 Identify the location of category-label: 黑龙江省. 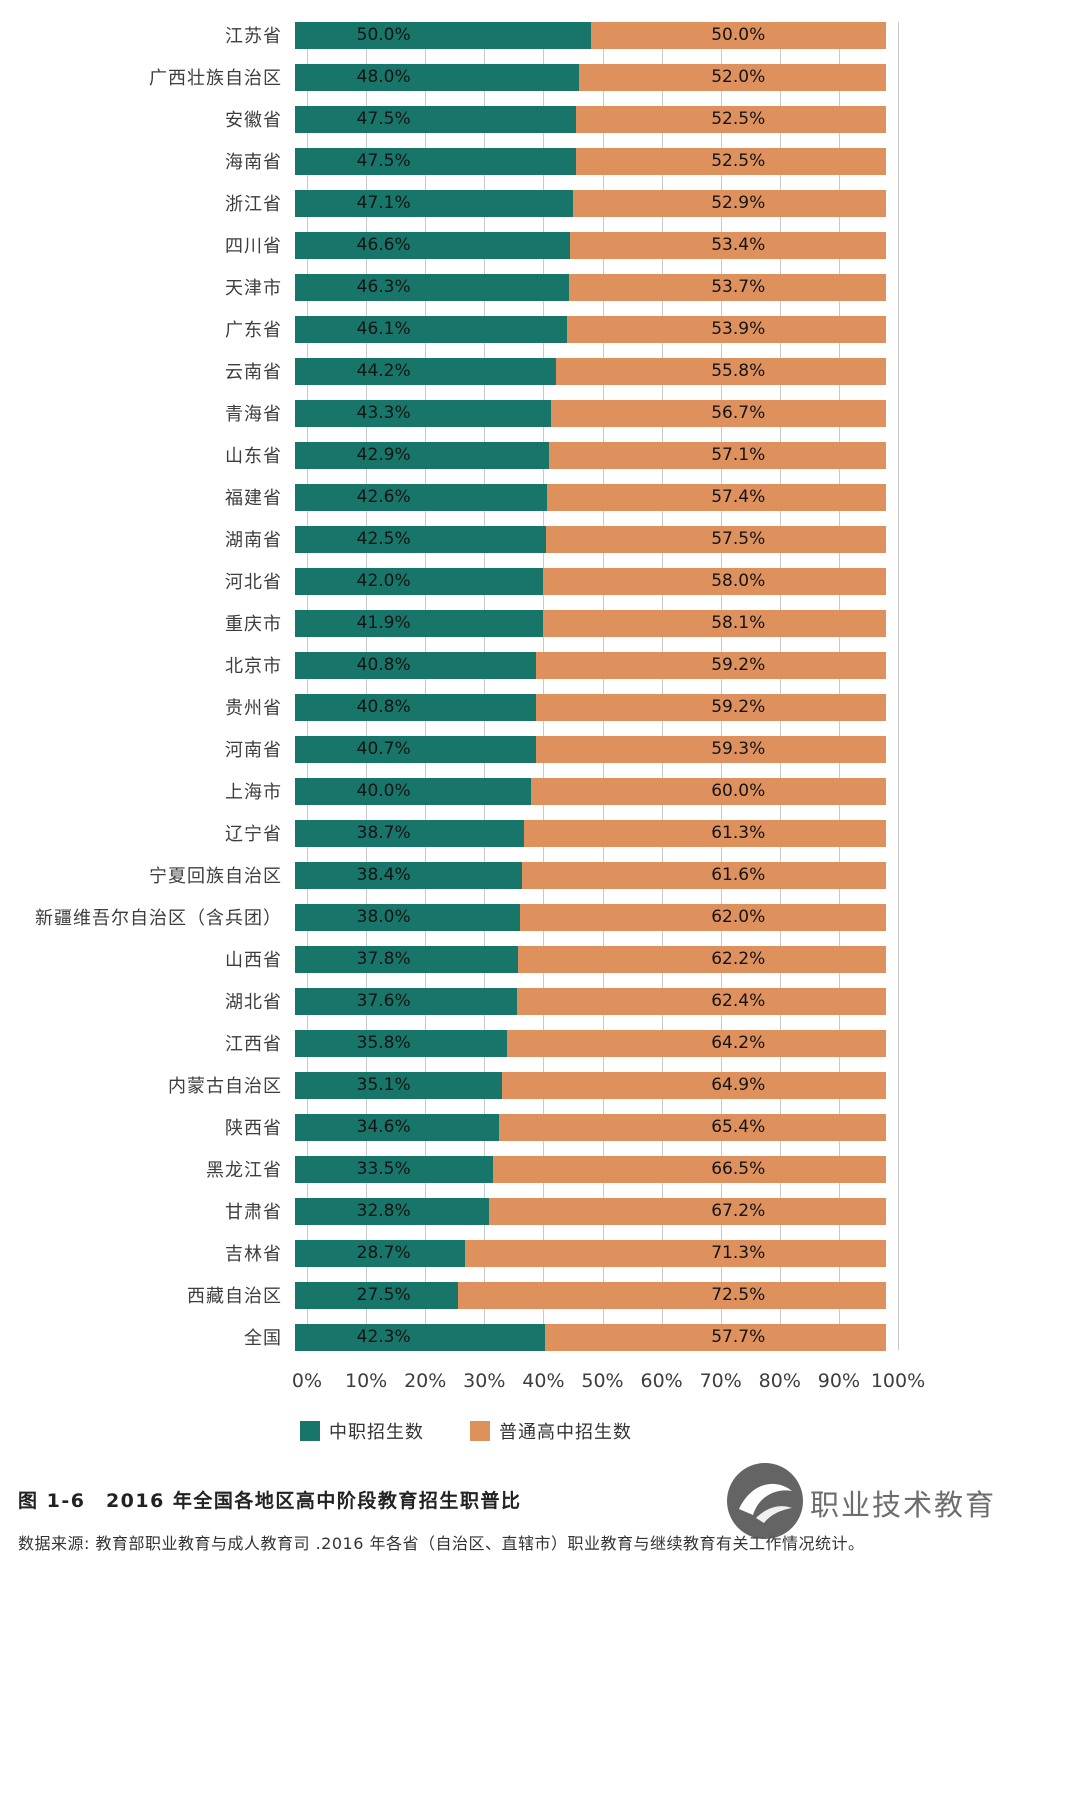
(244, 1170).